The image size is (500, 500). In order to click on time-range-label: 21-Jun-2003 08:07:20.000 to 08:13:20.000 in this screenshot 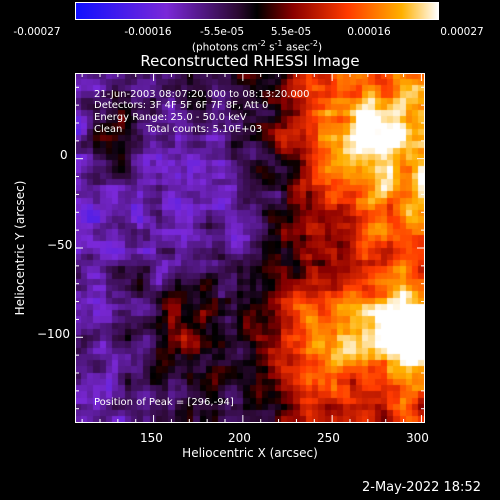, I will do `click(202, 94)`.